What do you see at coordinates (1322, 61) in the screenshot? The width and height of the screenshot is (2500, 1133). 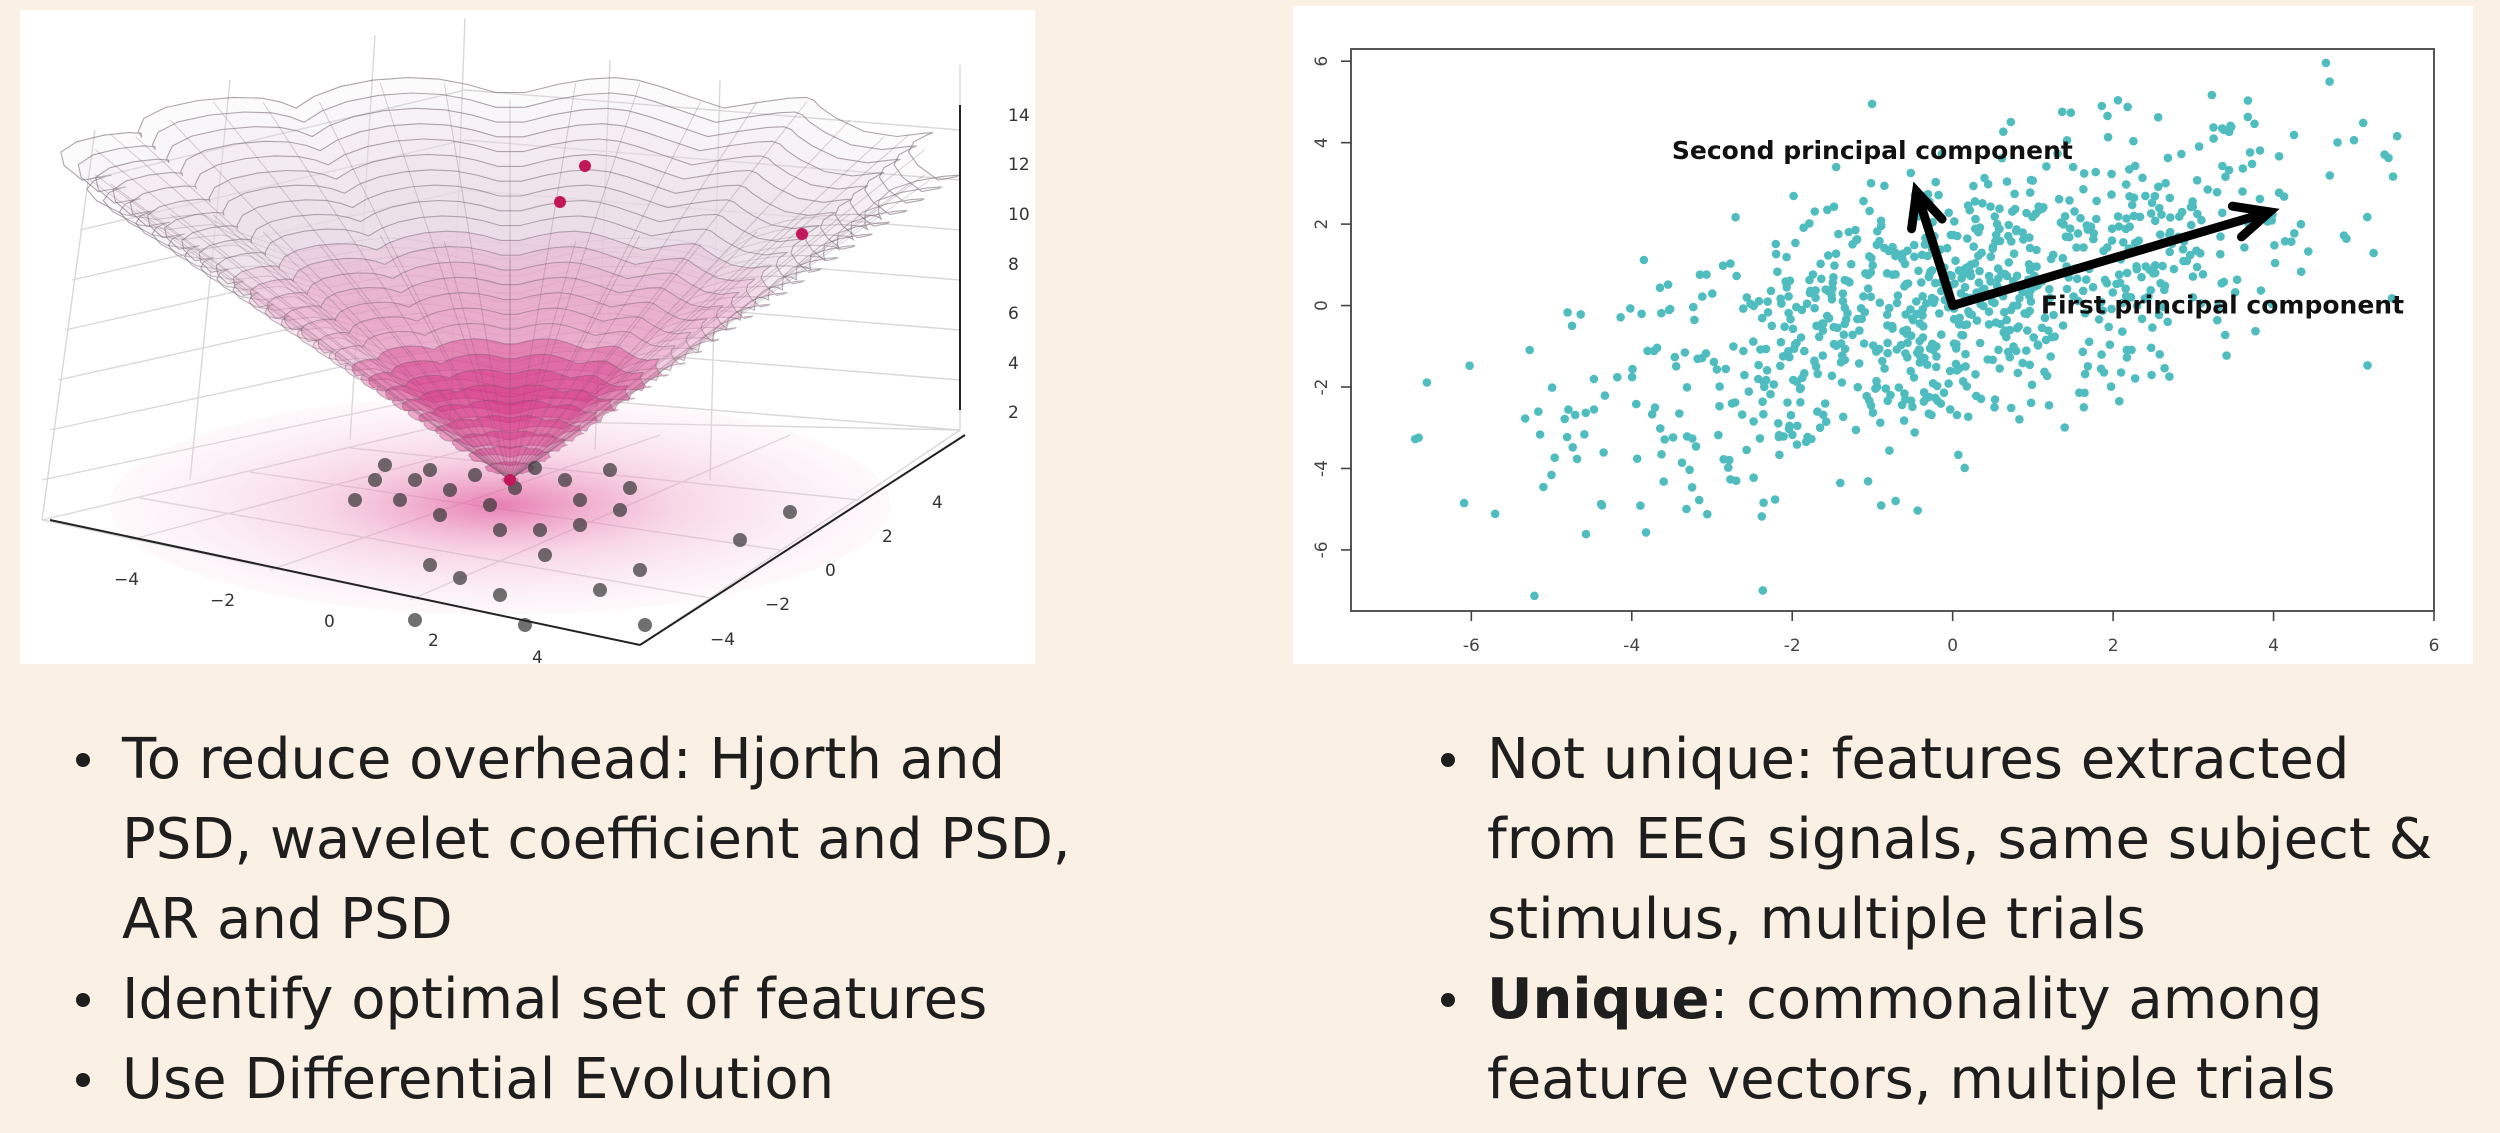 I see `y-tick-label: 6` at bounding box center [1322, 61].